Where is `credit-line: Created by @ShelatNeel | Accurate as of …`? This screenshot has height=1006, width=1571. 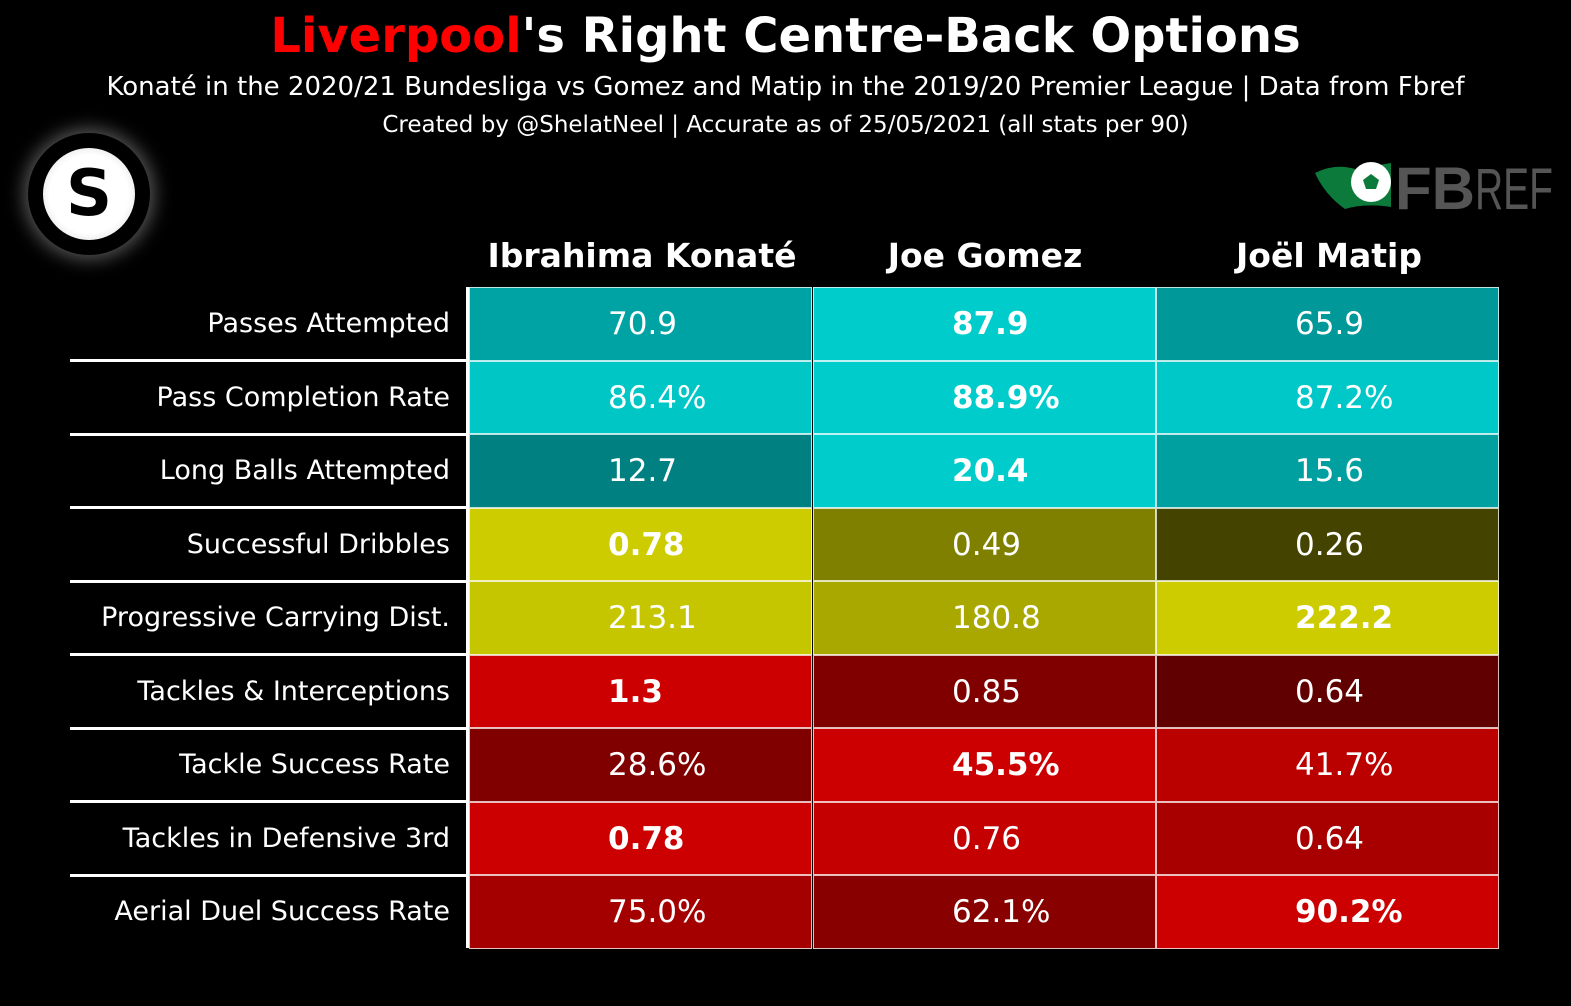
credit-line: Created by @ShelatNeel | Accurate as of … is located at coordinates (785, 125).